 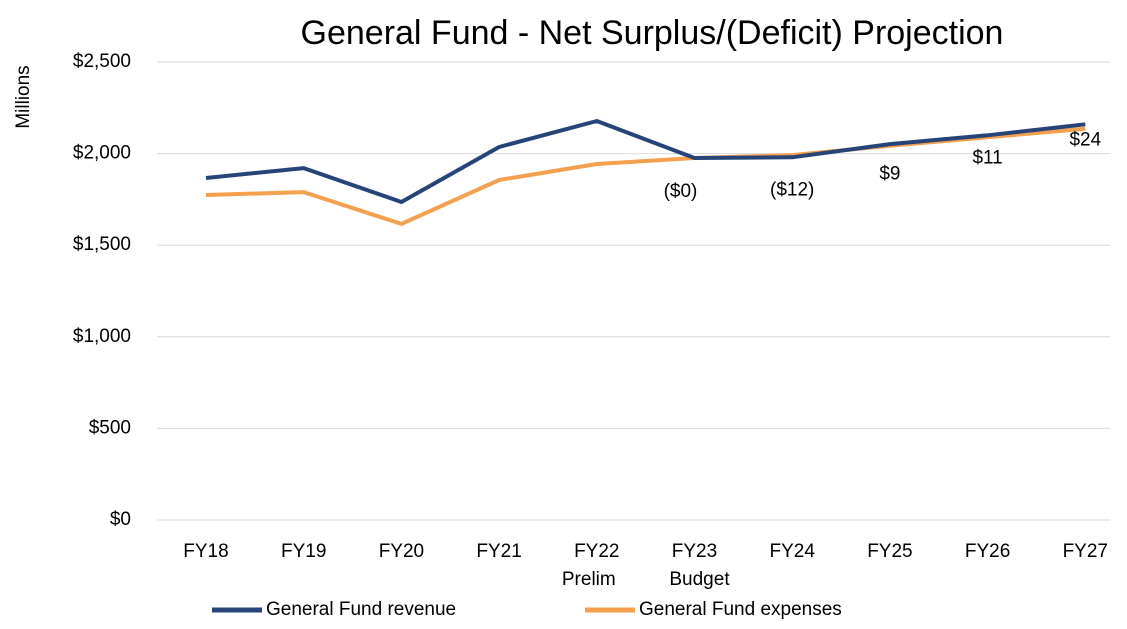 What do you see at coordinates (401, 551) in the screenshot?
I see `x-tick-label: FY20` at bounding box center [401, 551].